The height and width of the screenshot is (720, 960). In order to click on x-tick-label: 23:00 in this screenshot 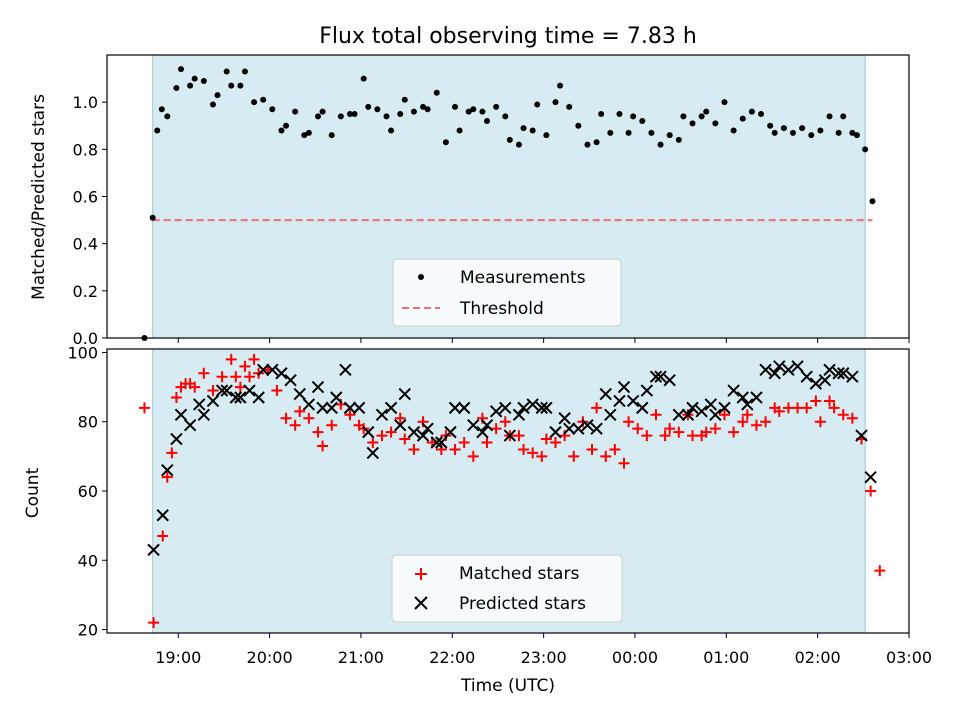, I will do `click(544, 657)`.